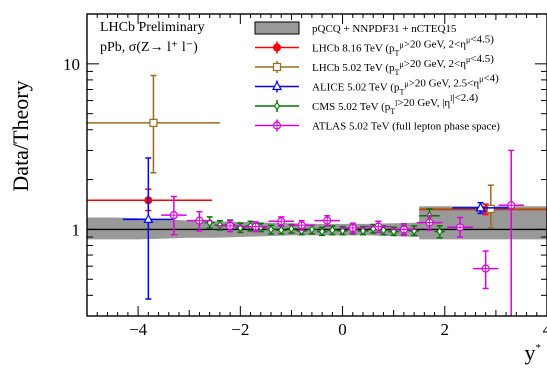  I want to click on series-2-point-1-marker, so click(480, 207).